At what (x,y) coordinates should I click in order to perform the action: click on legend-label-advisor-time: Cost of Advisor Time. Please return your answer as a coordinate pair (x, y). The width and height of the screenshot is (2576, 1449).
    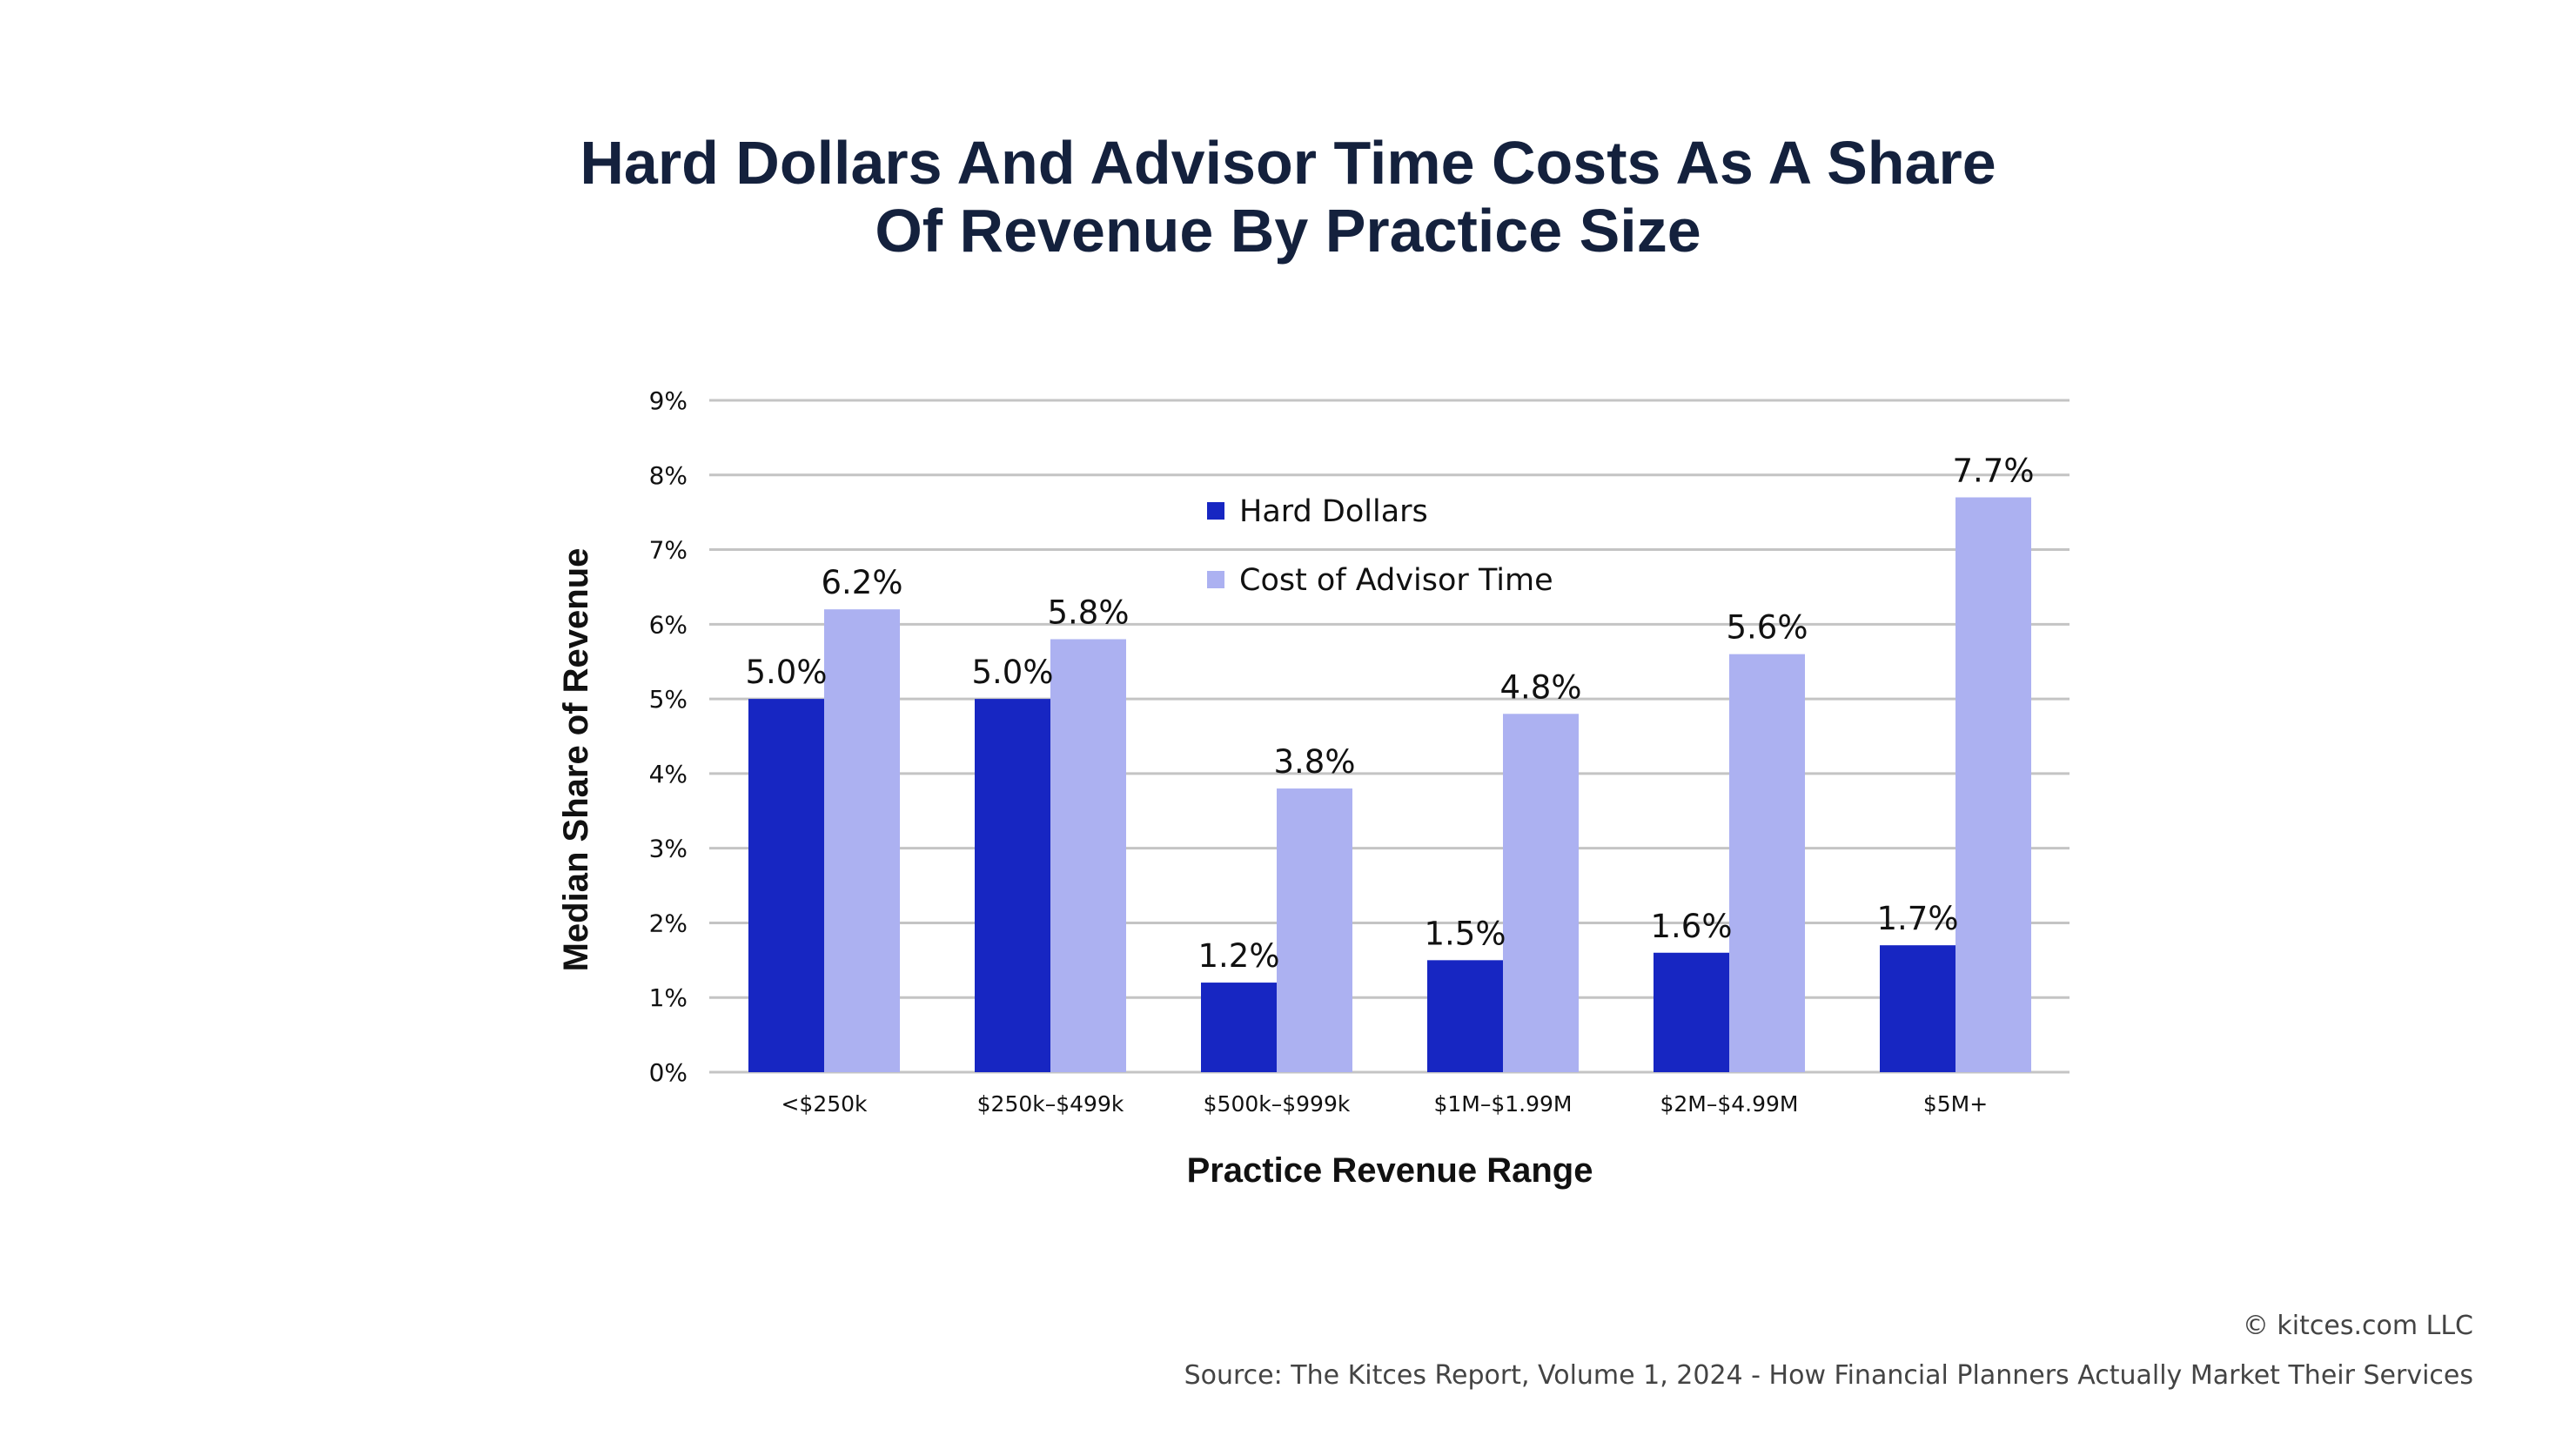
    Looking at the image, I should click on (1396, 580).